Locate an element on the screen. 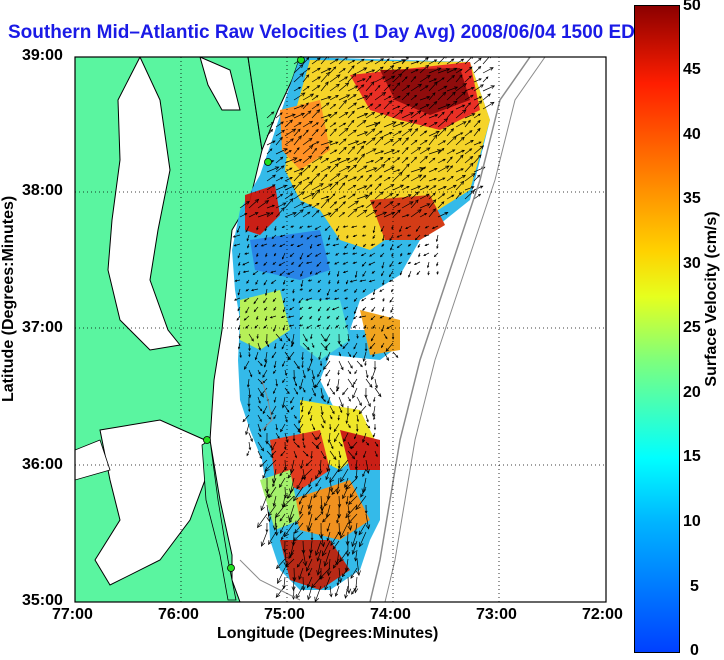  y-tick-label: 38:00 is located at coordinates (42, 191).